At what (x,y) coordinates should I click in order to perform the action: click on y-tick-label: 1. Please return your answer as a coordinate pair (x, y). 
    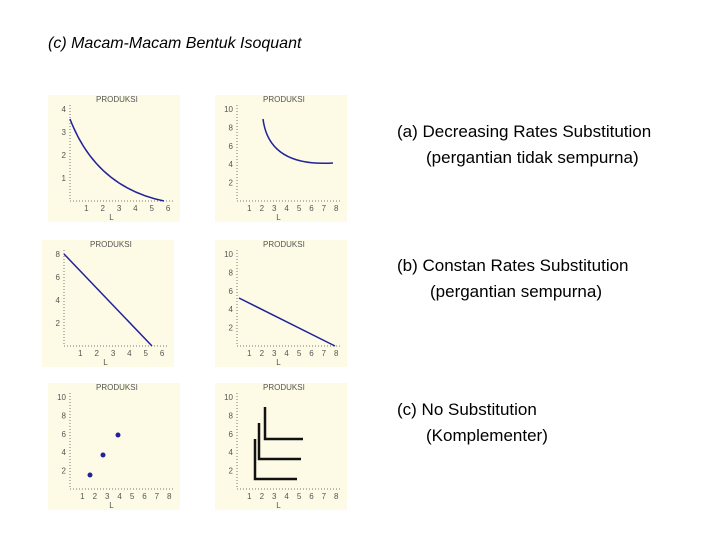
    Looking at the image, I should click on (64, 178).